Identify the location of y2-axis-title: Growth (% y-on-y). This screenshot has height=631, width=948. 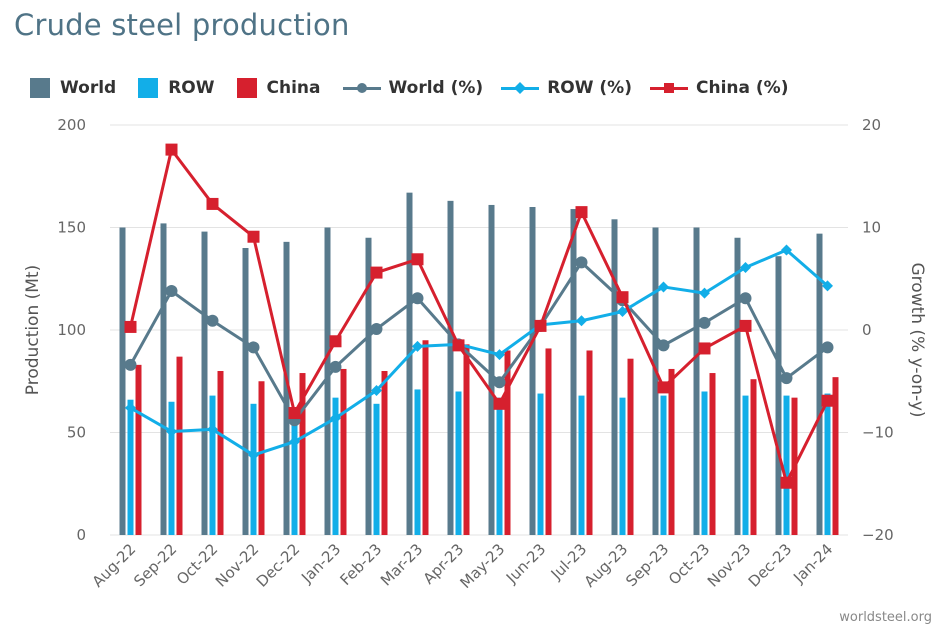
(917, 339).